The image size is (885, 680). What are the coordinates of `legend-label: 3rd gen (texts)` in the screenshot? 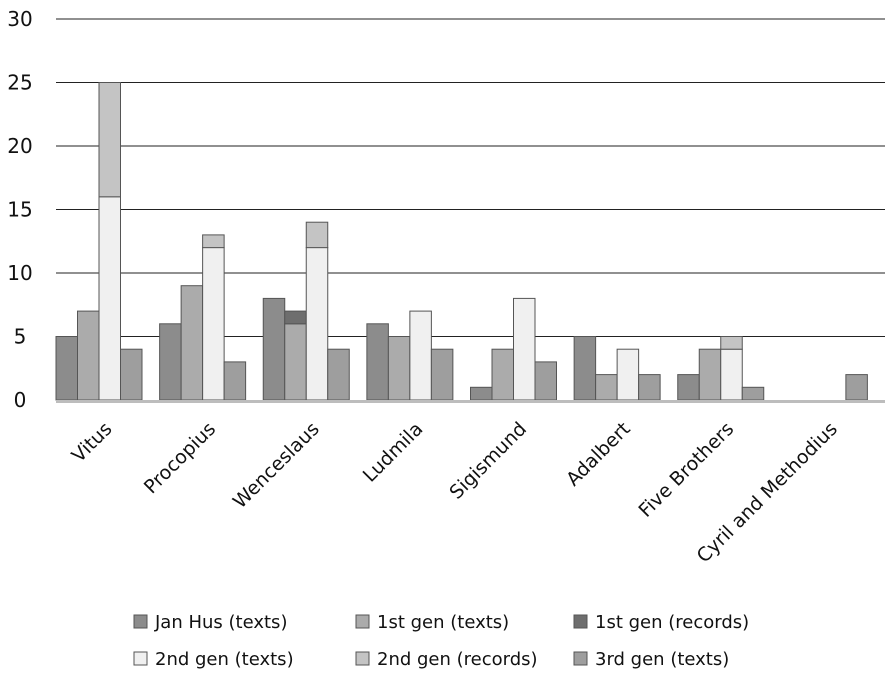 It's located at (662, 659).